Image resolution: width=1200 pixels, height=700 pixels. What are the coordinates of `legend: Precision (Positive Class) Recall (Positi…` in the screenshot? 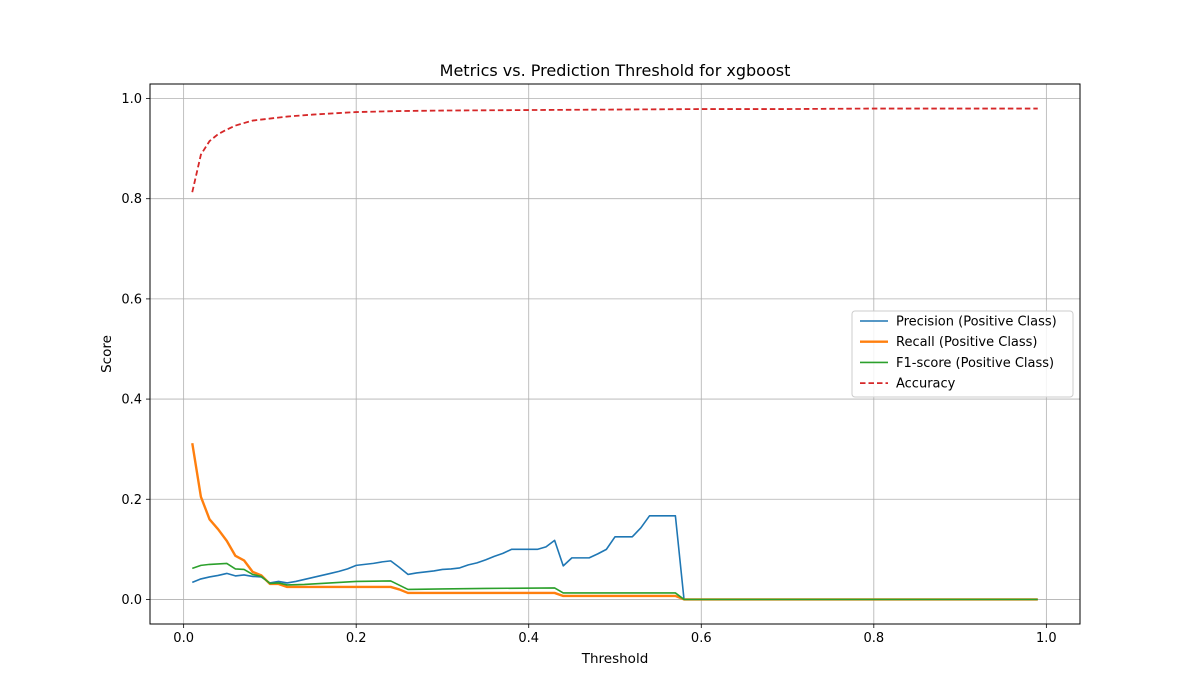 It's located at (962, 354).